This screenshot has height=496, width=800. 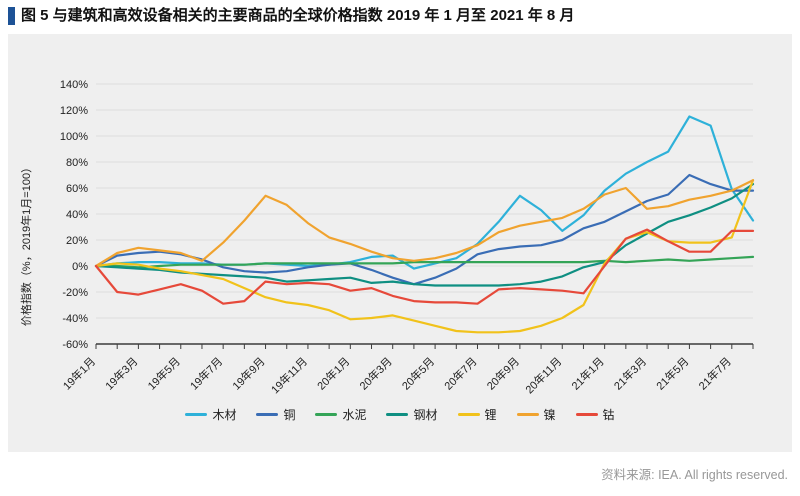 I want to click on y-tick-label: 20%, so click(x=77, y=241).